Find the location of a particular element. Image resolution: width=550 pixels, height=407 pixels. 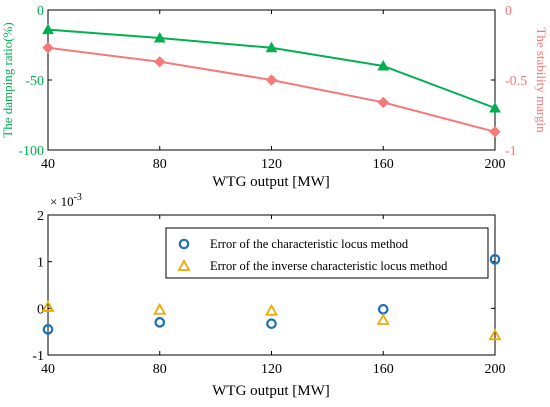

top-x-axis-label: WTG output [MW] is located at coordinates (270, 182).